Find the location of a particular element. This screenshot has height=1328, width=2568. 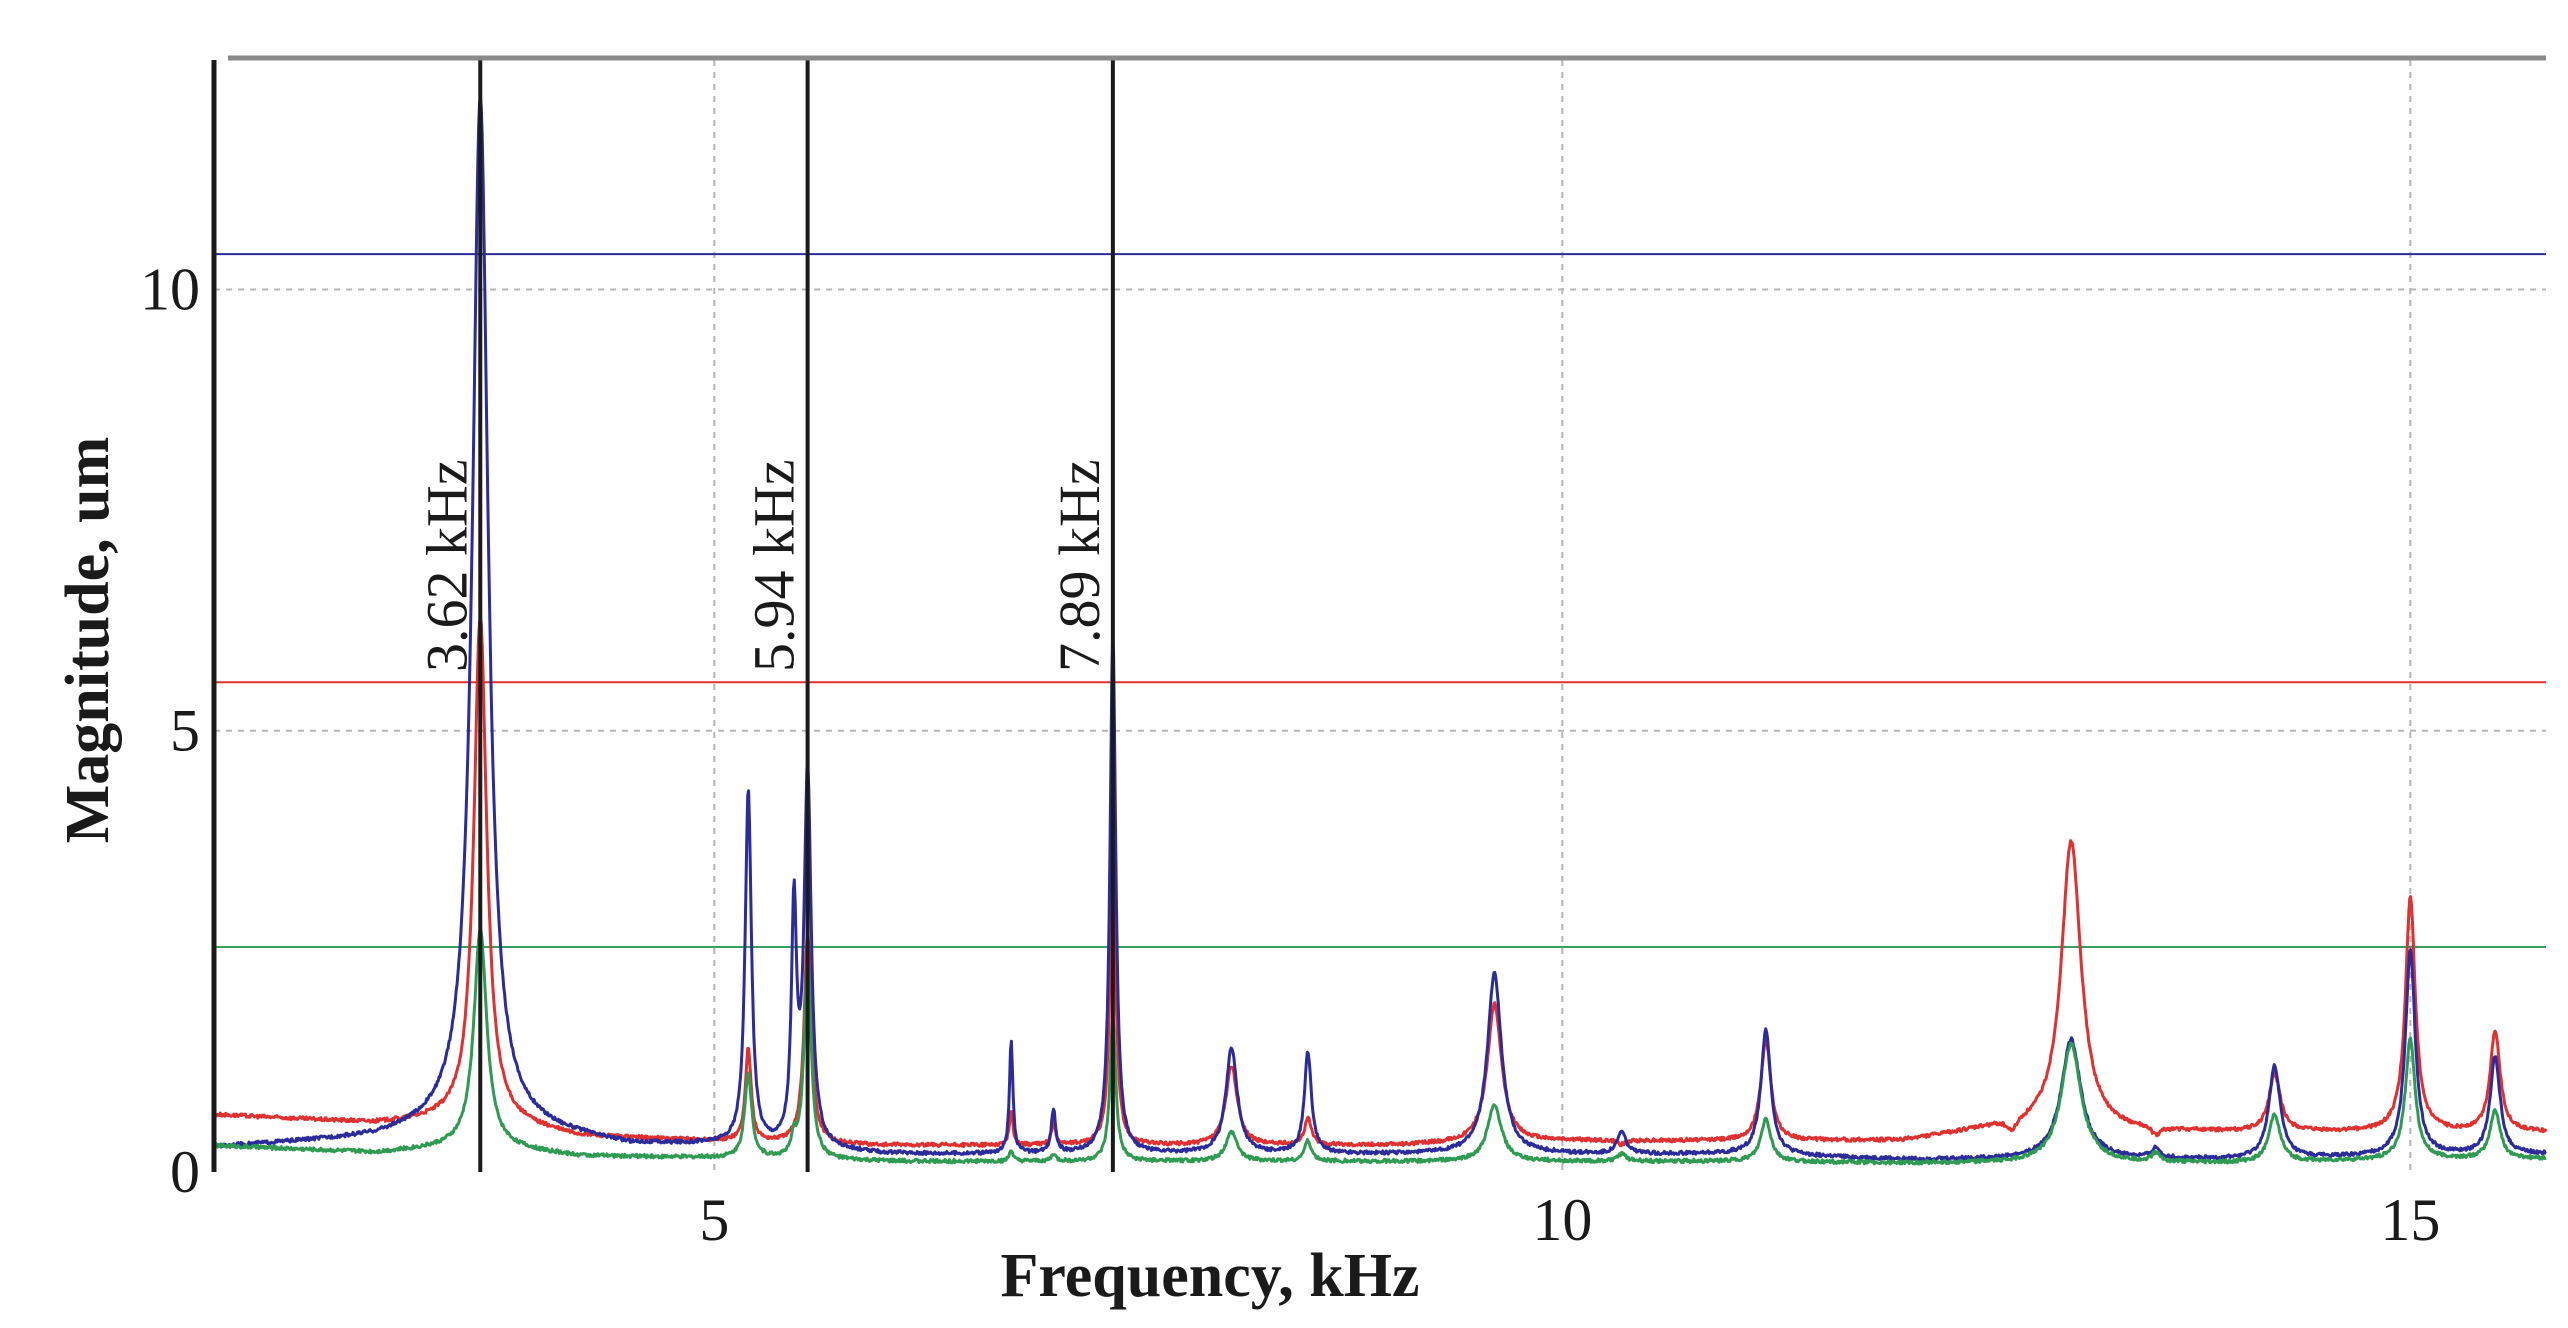

x-tick-label-10: 10 is located at coordinates (1562, 1220).